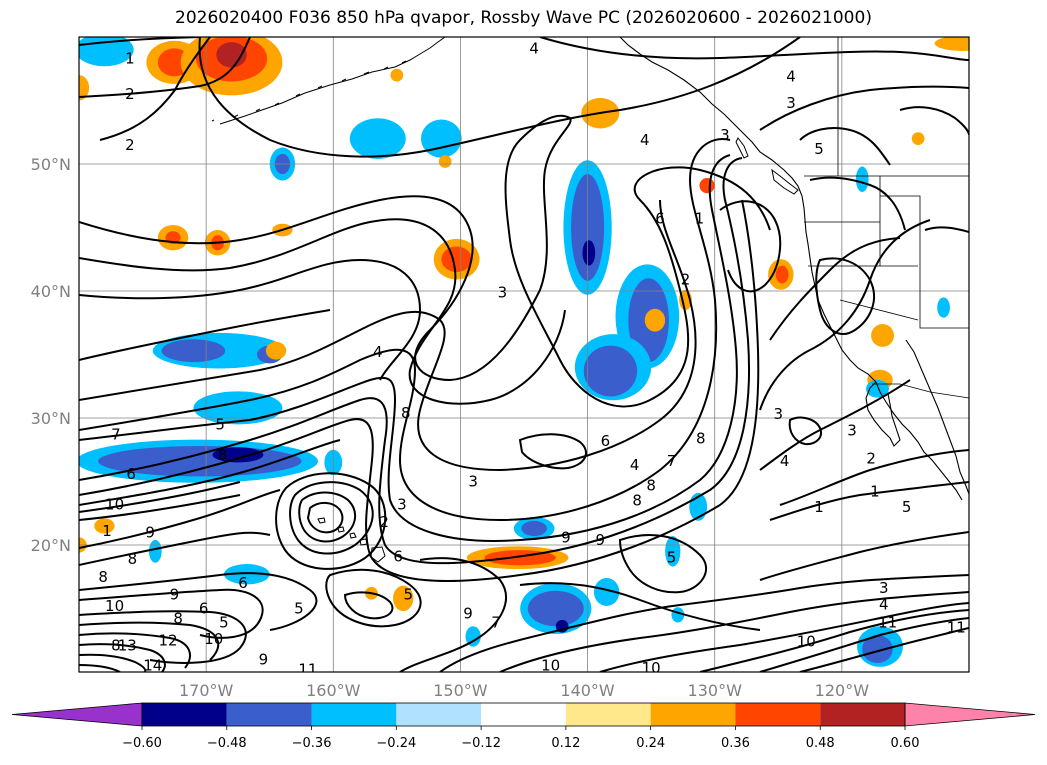  What do you see at coordinates (587, 690) in the screenshot?
I see `lon-tick-label: 140°W` at bounding box center [587, 690].